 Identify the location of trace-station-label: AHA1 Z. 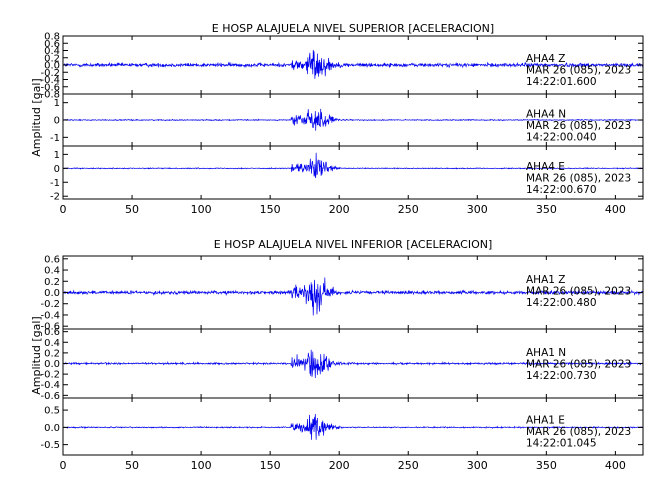
(545, 280).